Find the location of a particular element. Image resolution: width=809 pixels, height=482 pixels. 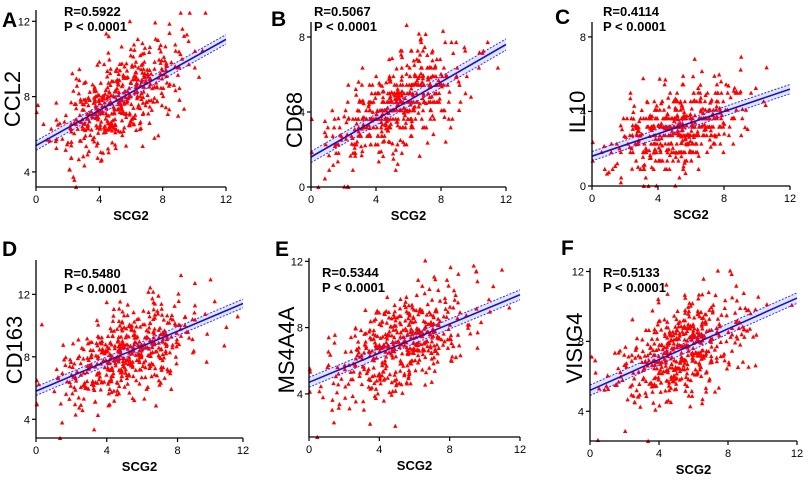

y-axis-label: CCL2 is located at coordinates (12, 99).